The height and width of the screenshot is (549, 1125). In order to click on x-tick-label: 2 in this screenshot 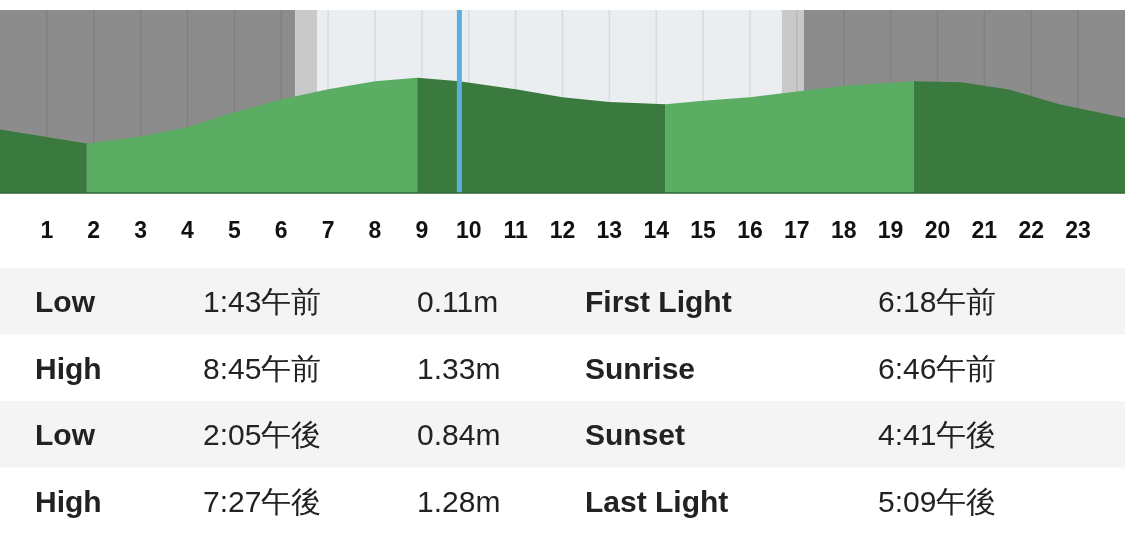, I will do `click(94, 230)`.